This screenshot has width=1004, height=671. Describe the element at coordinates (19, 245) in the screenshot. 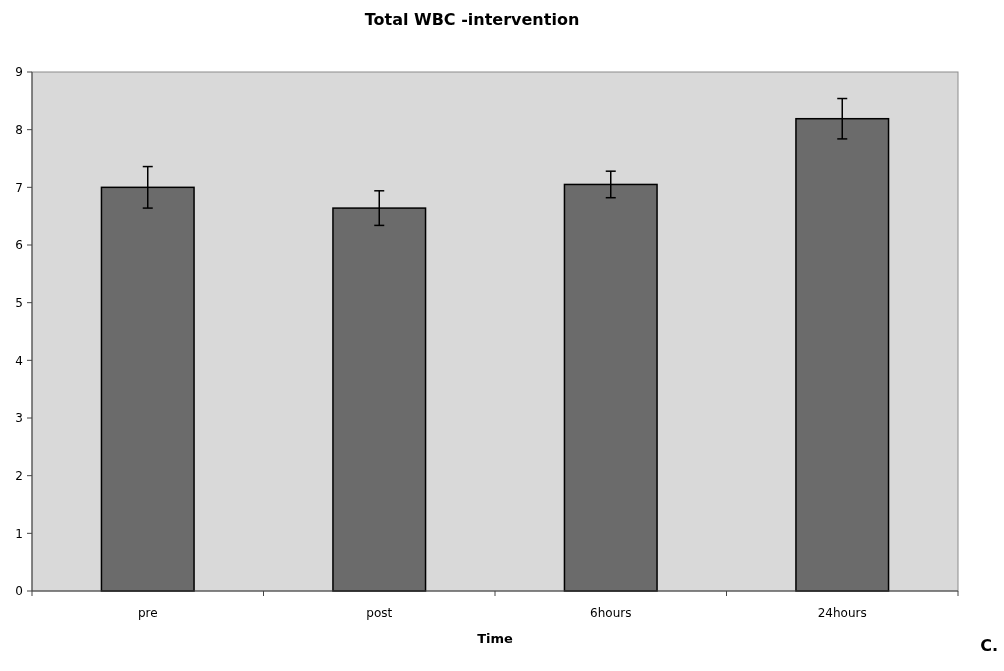

I see `y-tick-label: 6` at that location.